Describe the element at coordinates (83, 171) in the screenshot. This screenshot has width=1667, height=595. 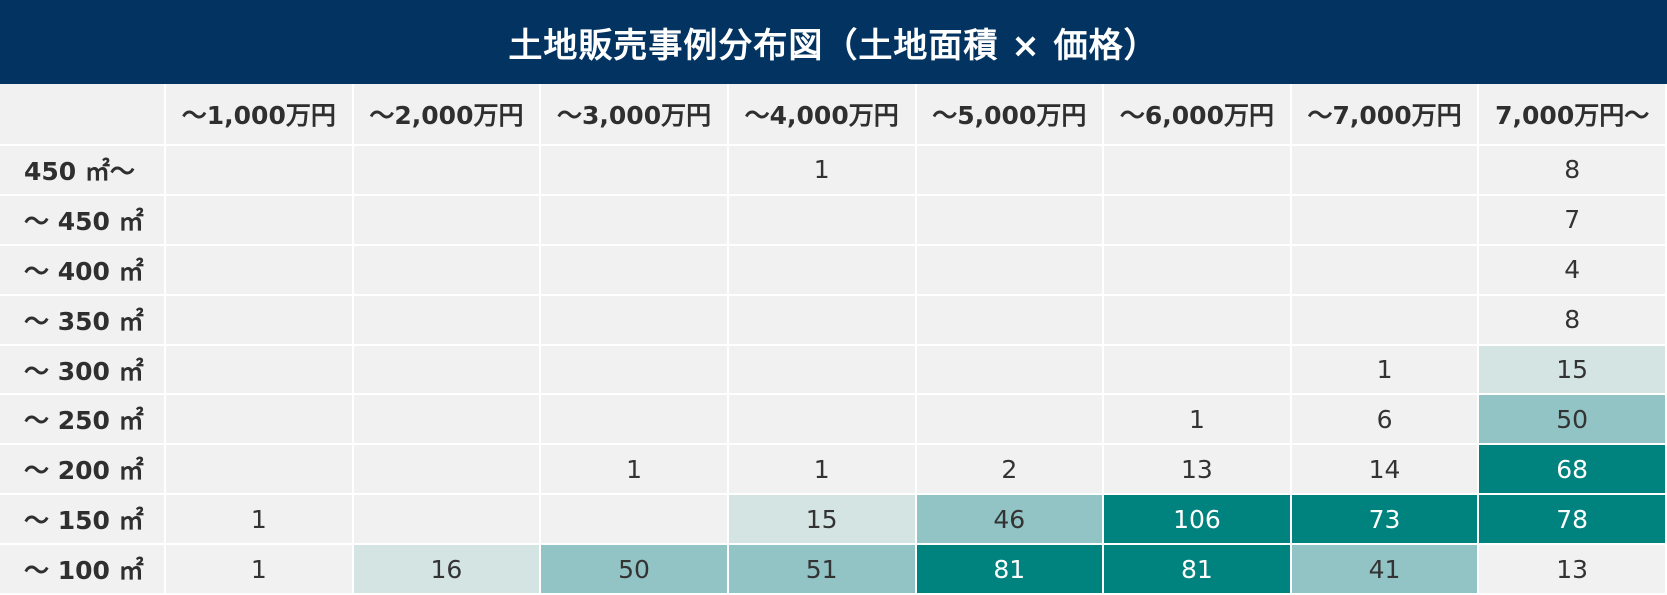
I see `row-header: 450 ㎡～` at that location.